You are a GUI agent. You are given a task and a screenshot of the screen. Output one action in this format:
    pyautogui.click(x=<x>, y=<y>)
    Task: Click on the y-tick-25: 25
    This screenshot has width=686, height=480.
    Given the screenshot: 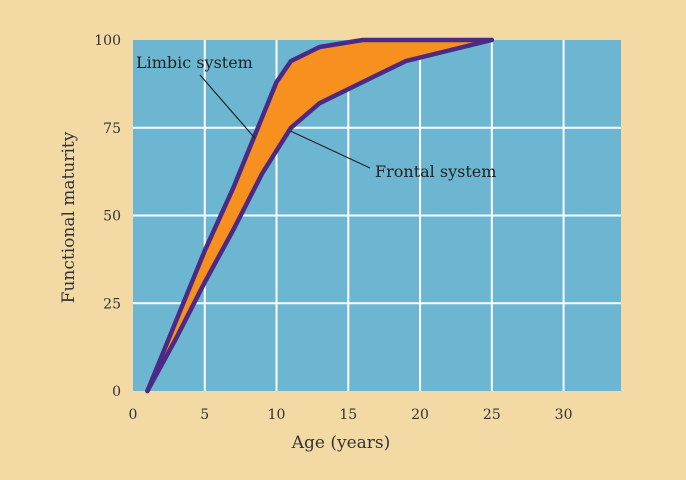 What is the action you would take?
    pyautogui.click(x=112, y=304)
    